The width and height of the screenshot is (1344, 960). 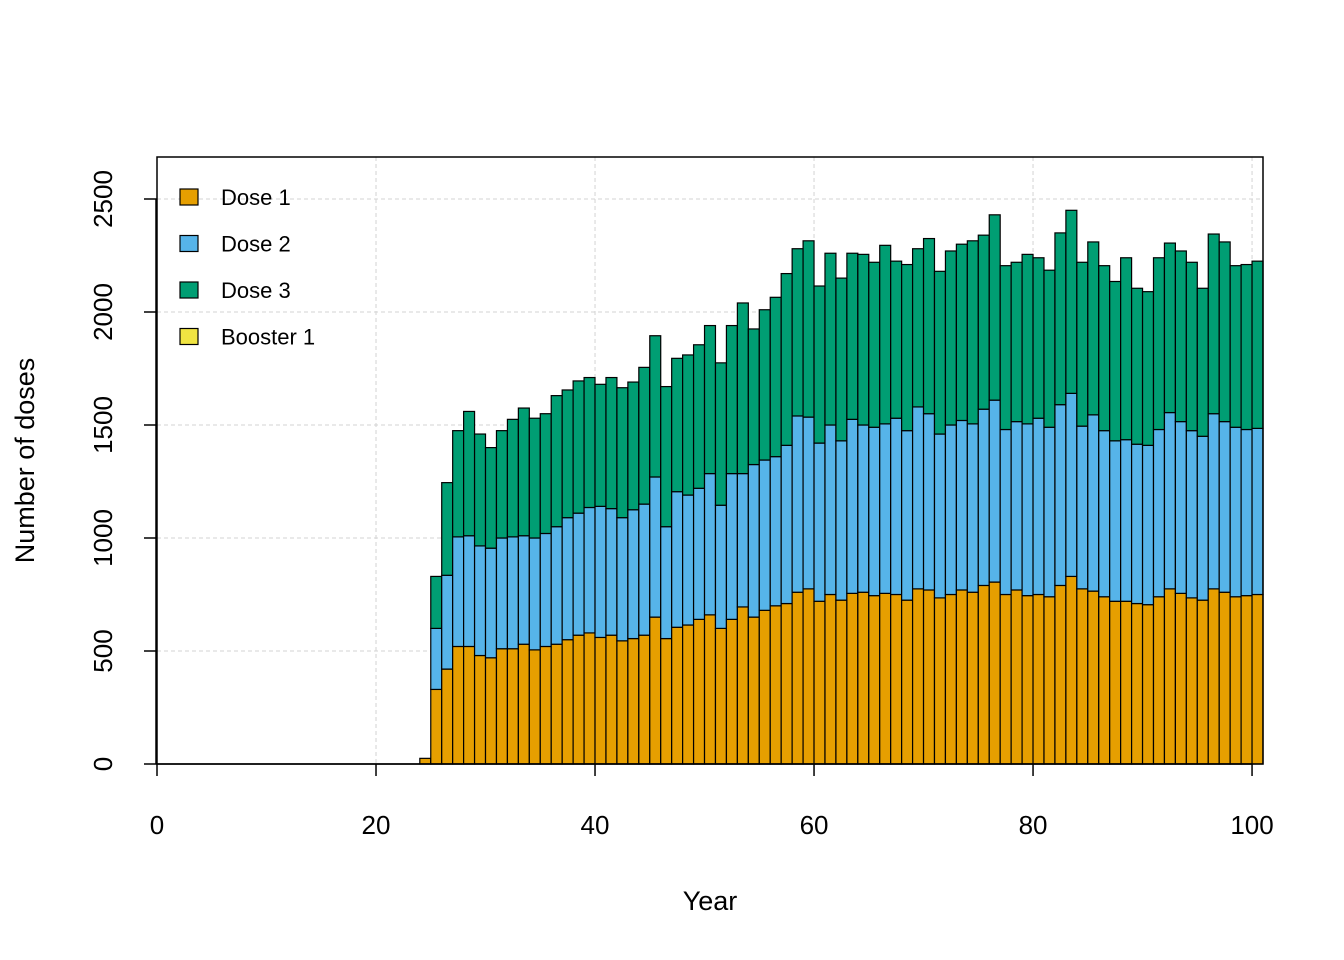 I want to click on x-axis: 0 20 40 60 80 100, so click(x=712, y=801).